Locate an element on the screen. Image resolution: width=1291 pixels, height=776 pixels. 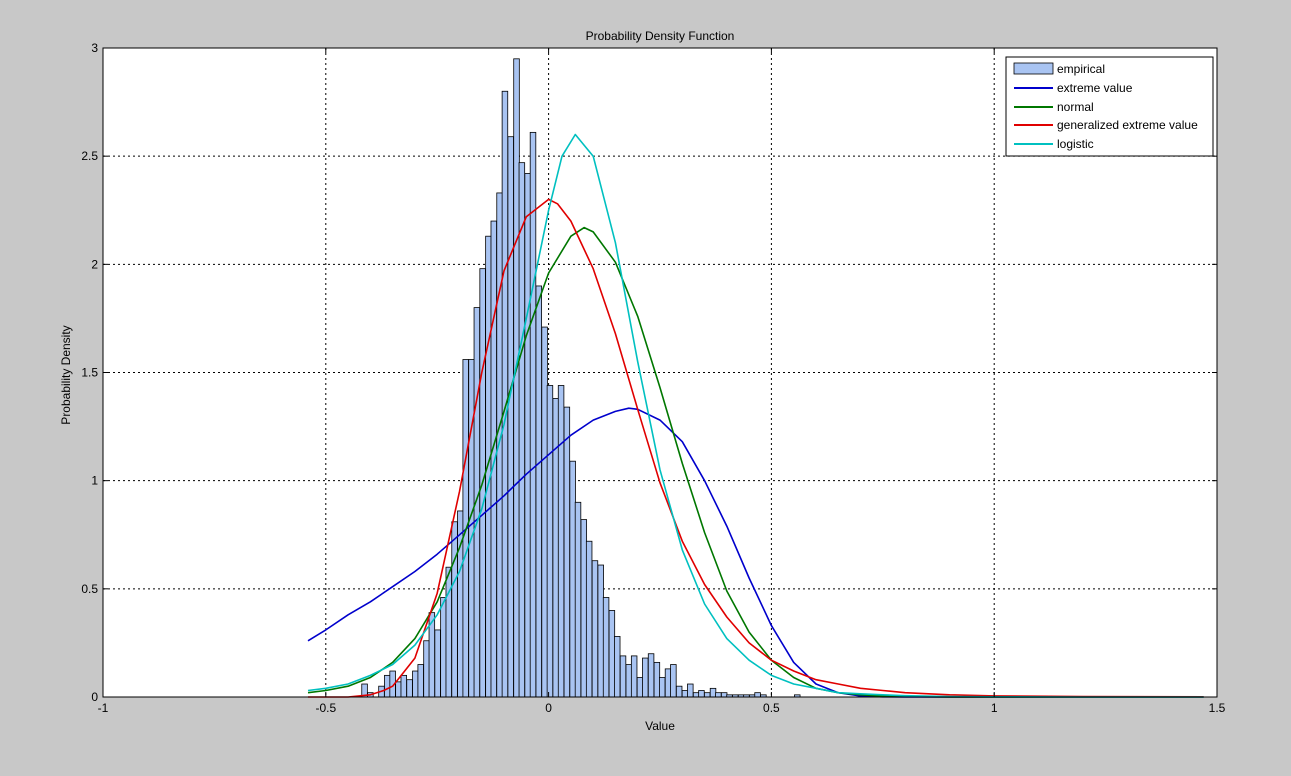
y-tick-label: 0.5 is located at coordinates (89, 589).